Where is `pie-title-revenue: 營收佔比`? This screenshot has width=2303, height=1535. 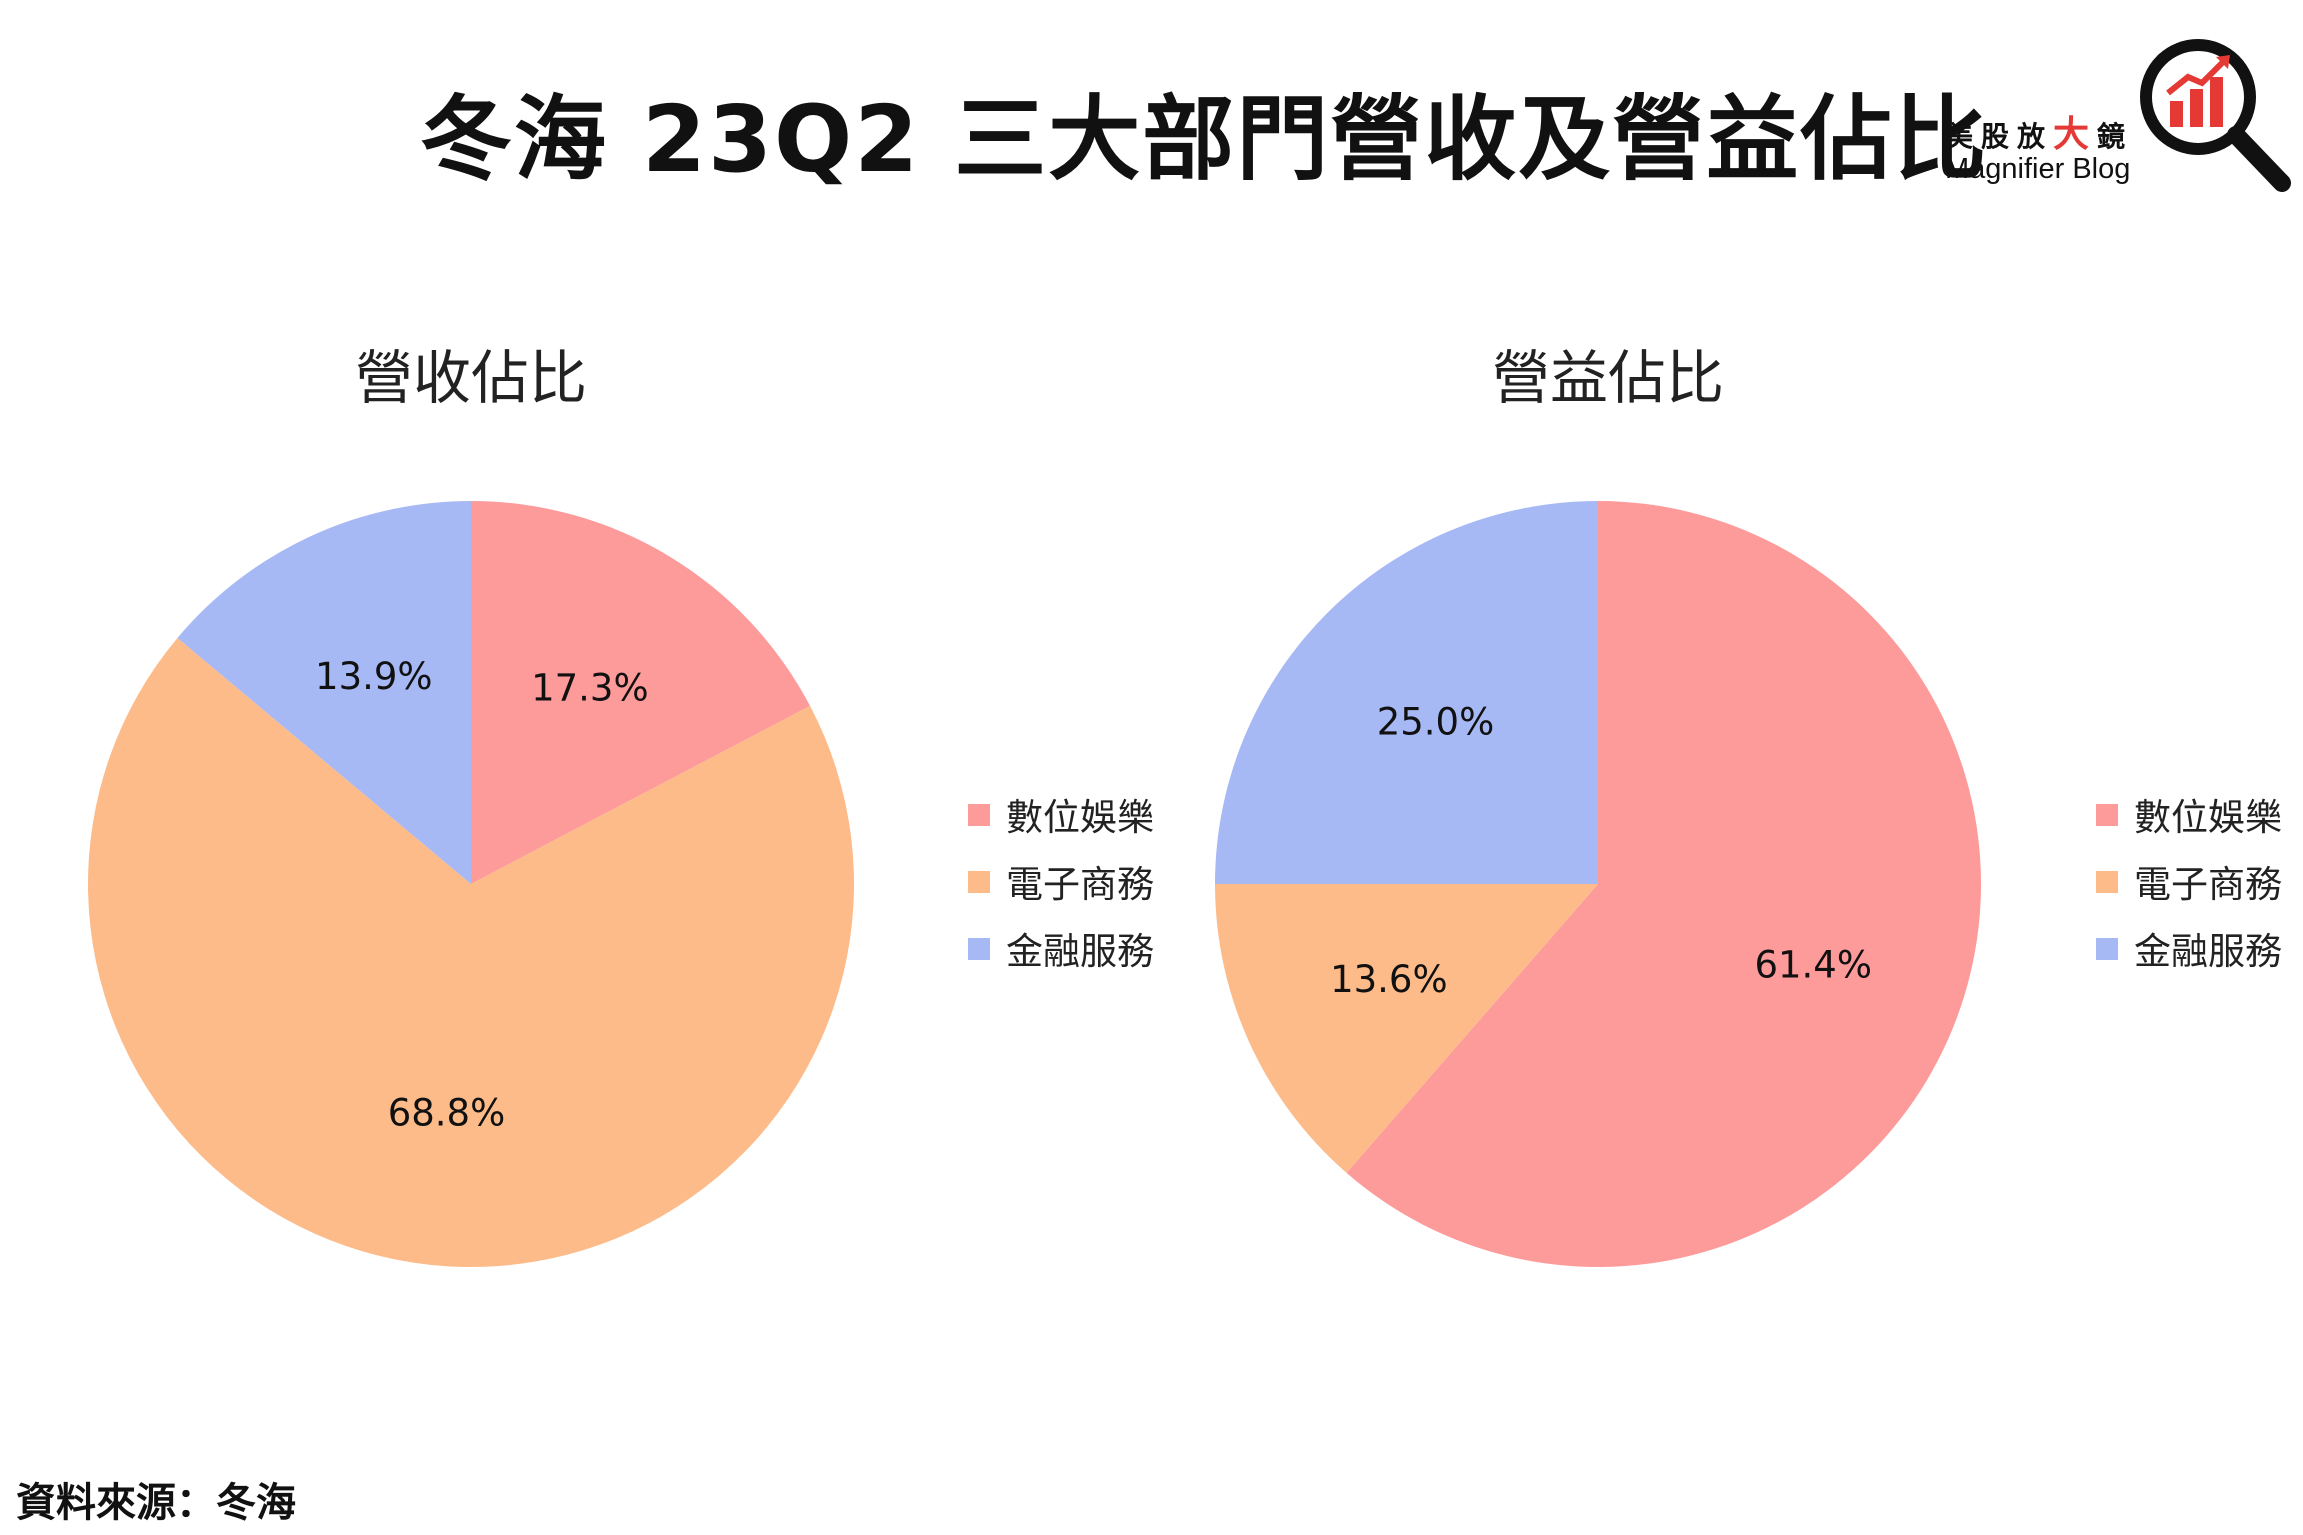 pie-title-revenue: 營收佔比 is located at coordinates (471, 378).